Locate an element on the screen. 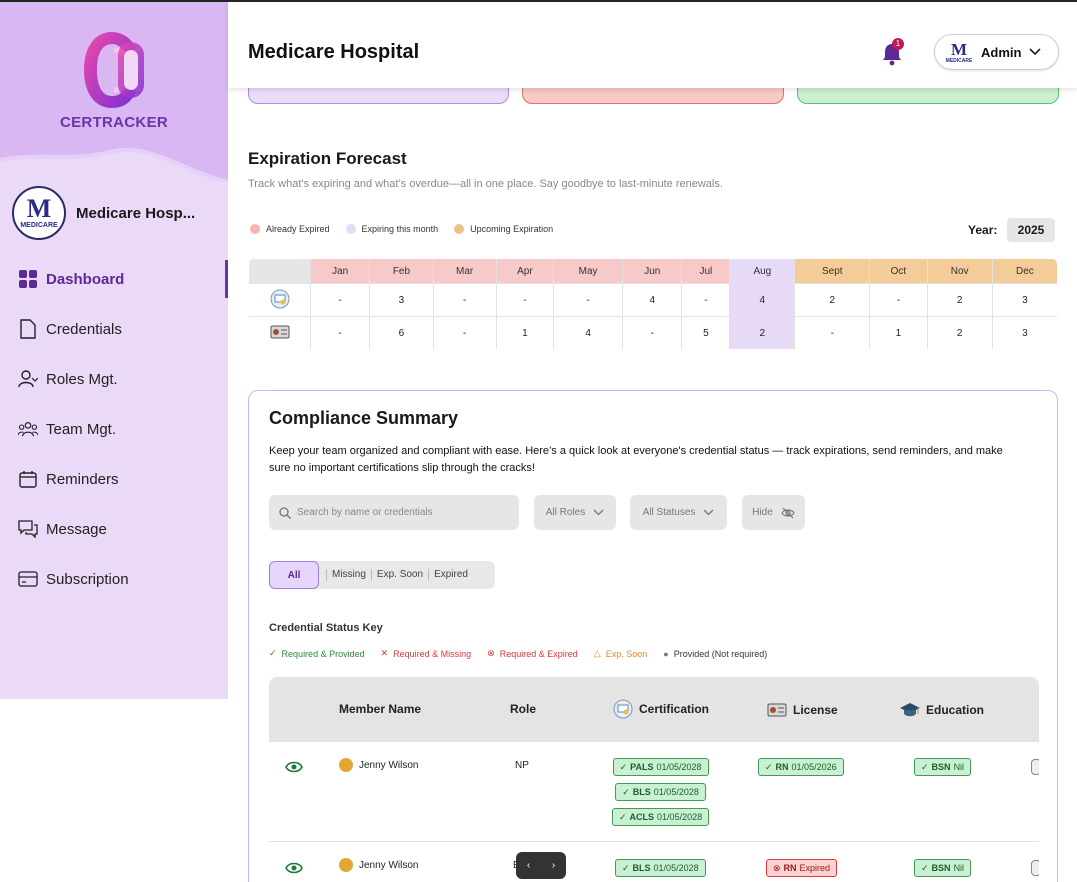  user-menu: M MEDICARE Admin is located at coordinates (996, 52).